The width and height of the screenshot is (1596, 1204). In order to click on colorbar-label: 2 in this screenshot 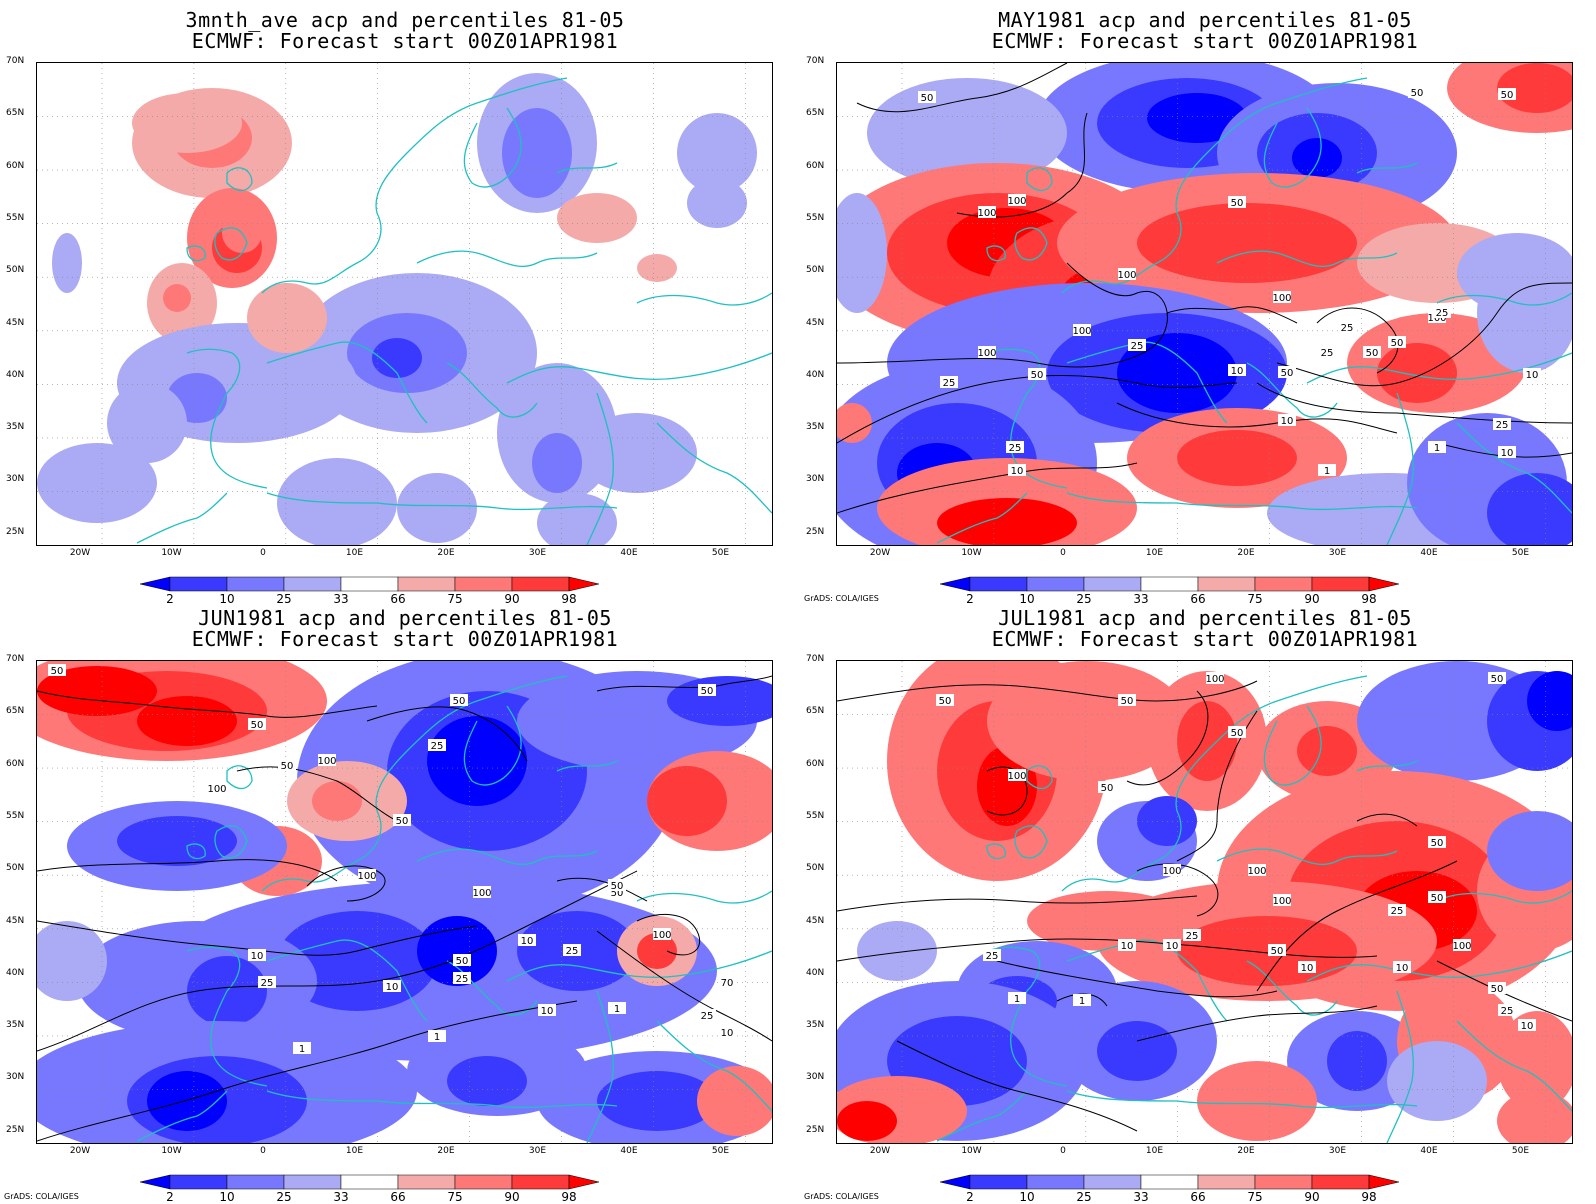, I will do `click(170, 599)`.